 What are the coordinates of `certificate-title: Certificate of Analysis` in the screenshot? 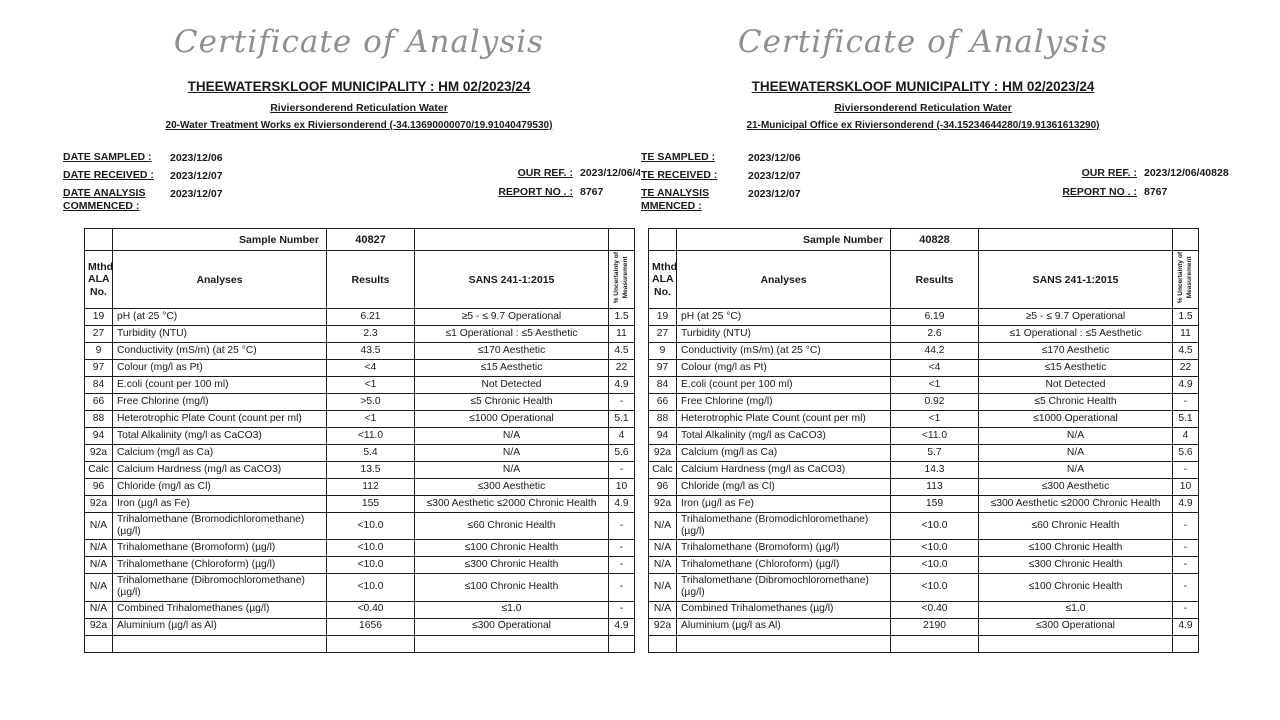 It's located at (359, 42).